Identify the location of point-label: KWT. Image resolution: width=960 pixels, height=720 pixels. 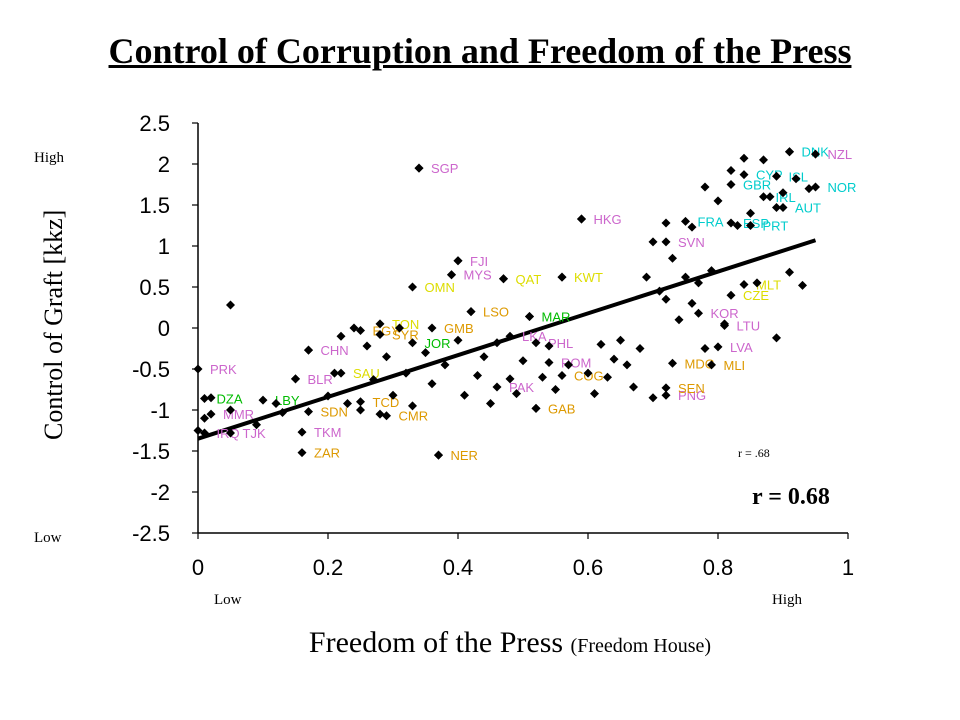
(588, 277).